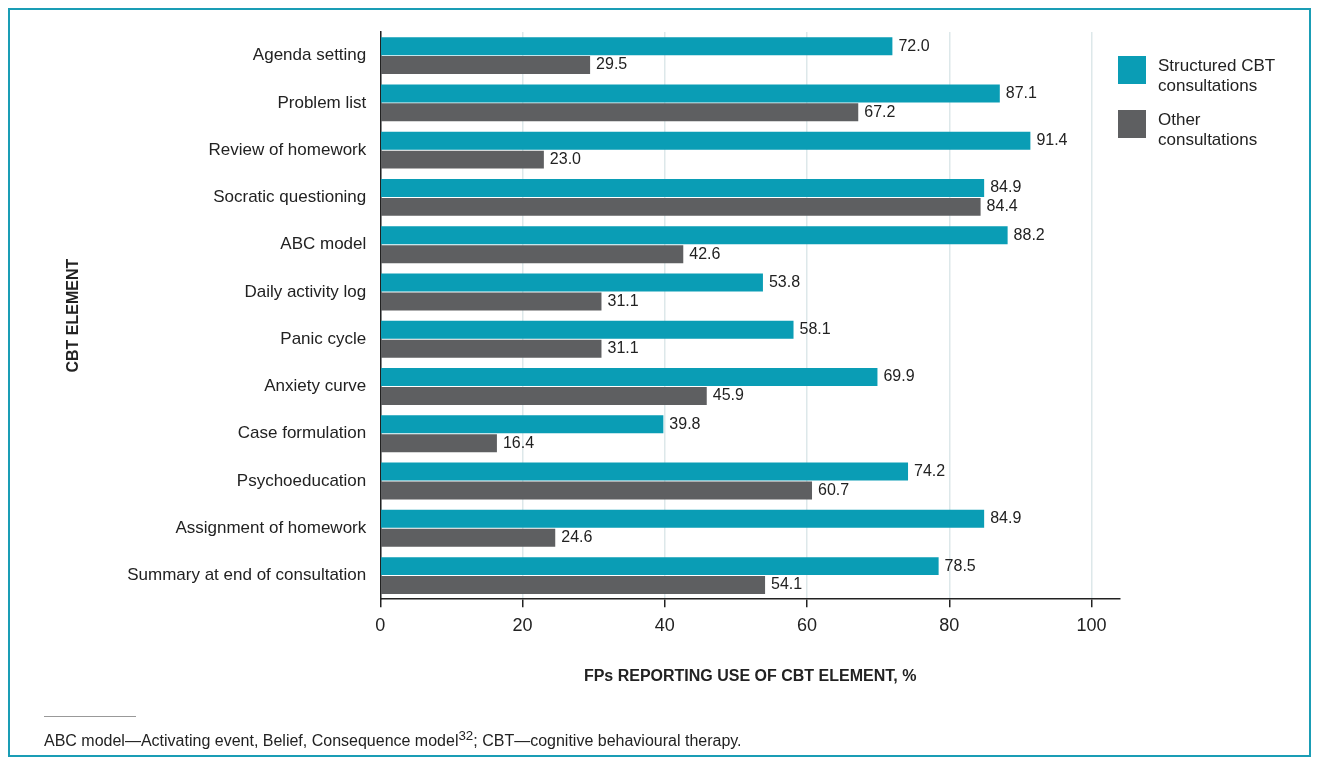 This screenshot has width=1323, height=769. What do you see at coordinates (899, 376) in the screenshot?
I see `data-label: 69.9` at bounding box center [899, 376].